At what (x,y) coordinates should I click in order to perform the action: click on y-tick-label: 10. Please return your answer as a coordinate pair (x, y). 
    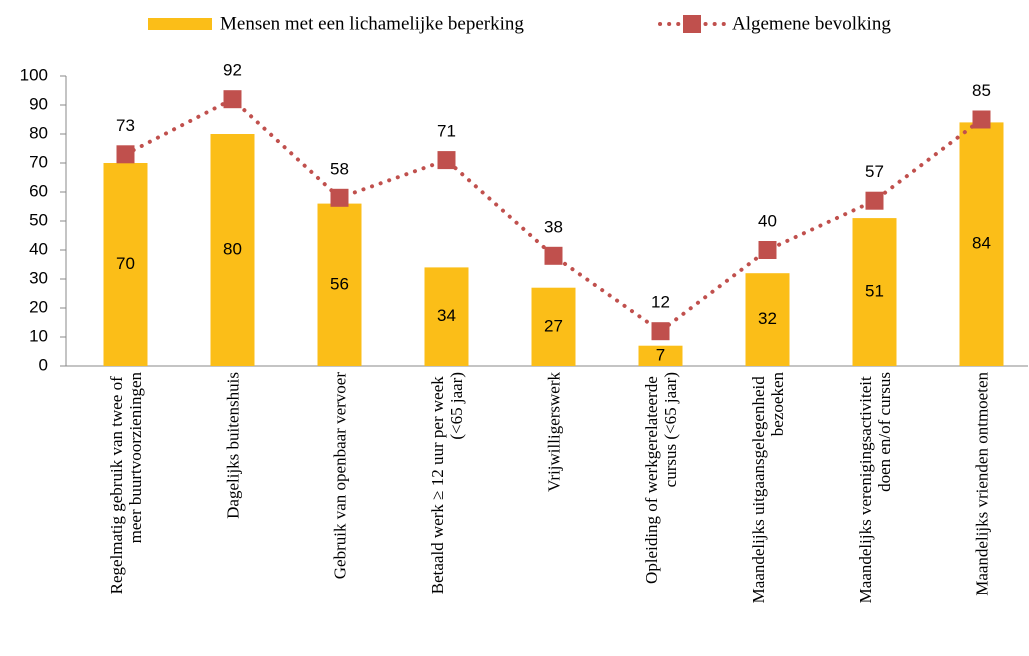
    Looking at the image, I should click on (38, 335).